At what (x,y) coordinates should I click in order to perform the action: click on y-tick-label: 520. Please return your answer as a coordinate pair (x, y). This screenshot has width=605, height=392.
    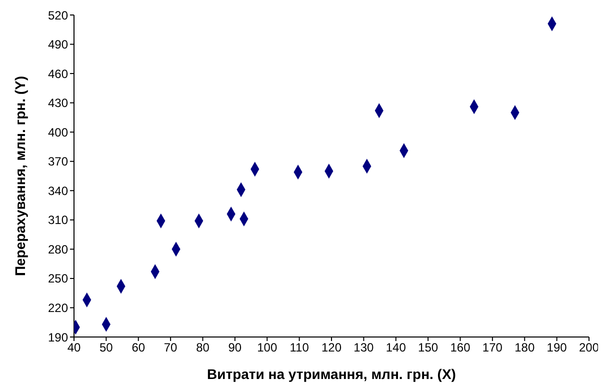
    Looking at the image, I should click on (58, 15).